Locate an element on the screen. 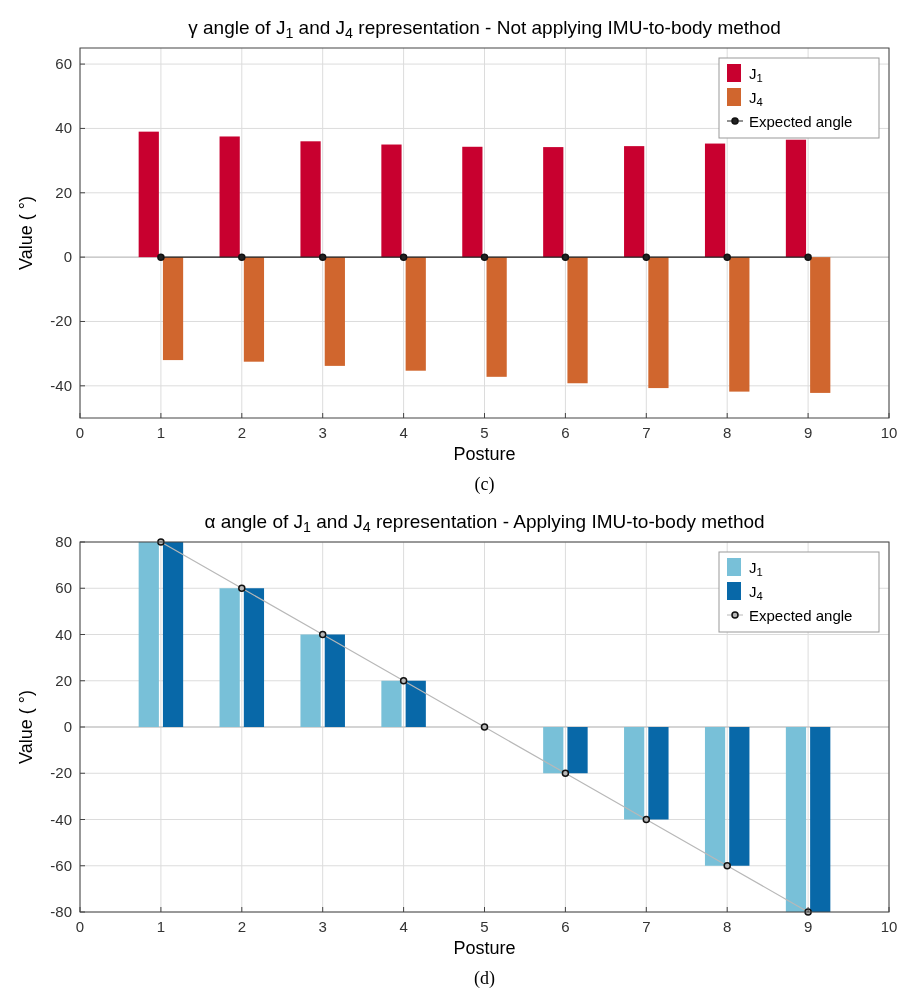  chart-title: α angle of J$_{1}$ and J$_{4}$ representation - Applying IMU-to-body method is located at coordinates (484, 523).